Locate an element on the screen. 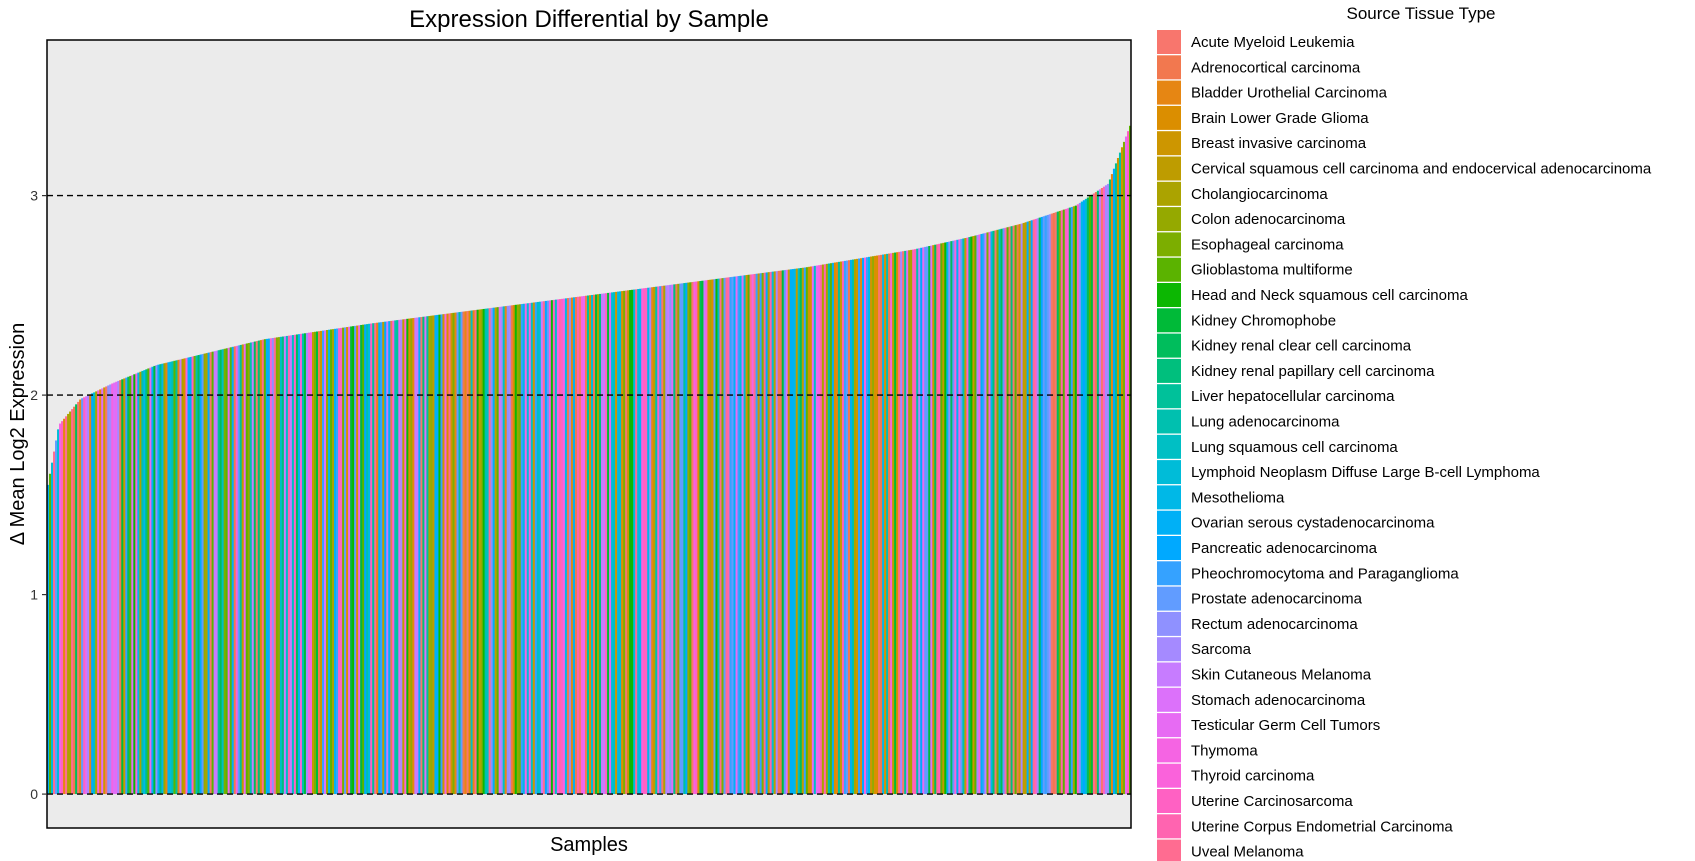  legend-label: Kidney renal papillary cell carcinoma is located at coordinates (1313, 371).